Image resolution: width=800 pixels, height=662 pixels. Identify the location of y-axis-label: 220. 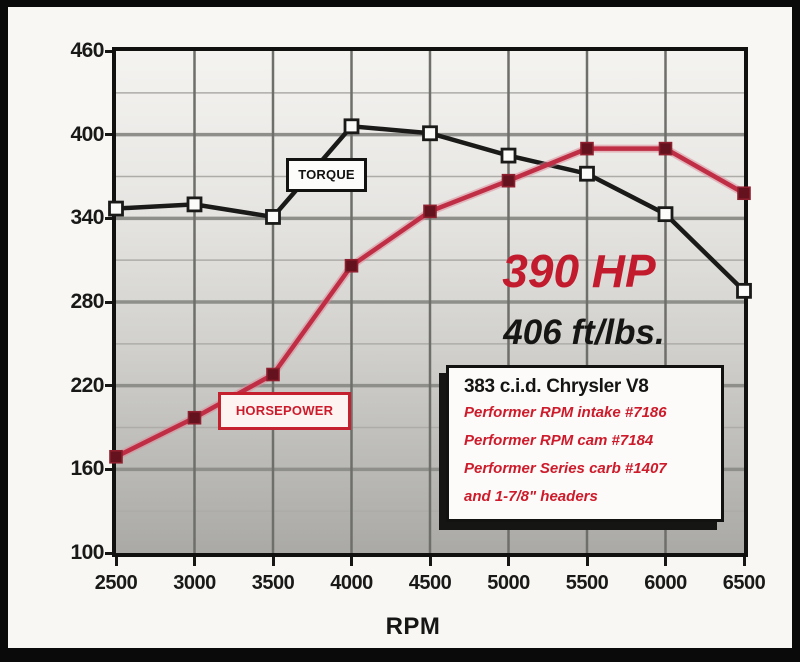
(87, 385).